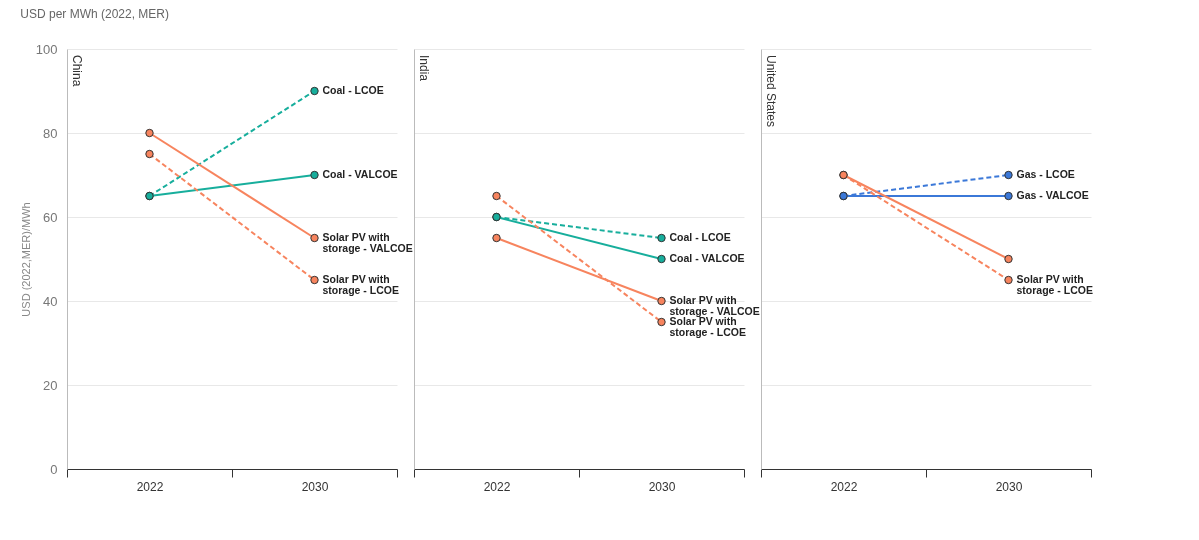 The width and height of the screenshot is (1199, 540). What do you see at coordinates (771, 91) in the screenshot?
I see `text: United States` at bounding box center [771, 91].